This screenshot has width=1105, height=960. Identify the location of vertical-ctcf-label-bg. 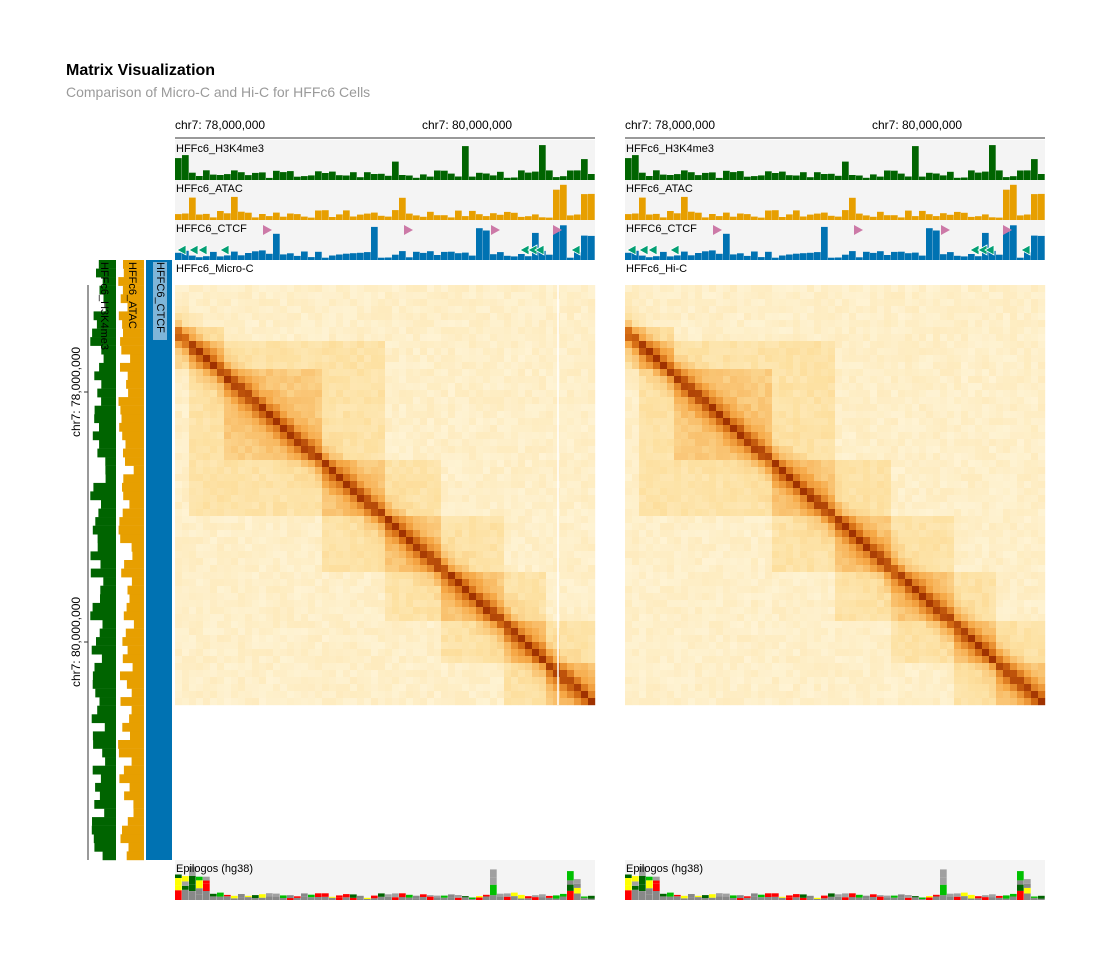
(160, 301).